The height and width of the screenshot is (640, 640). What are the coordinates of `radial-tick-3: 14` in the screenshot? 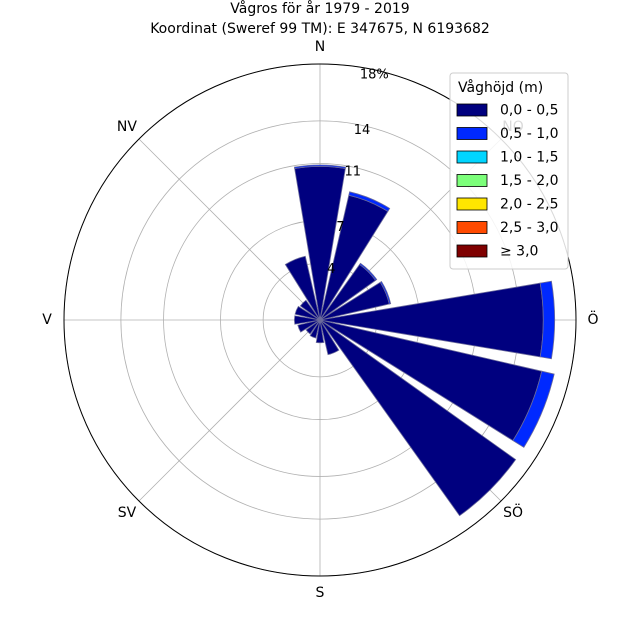 It's located at (362, 130).